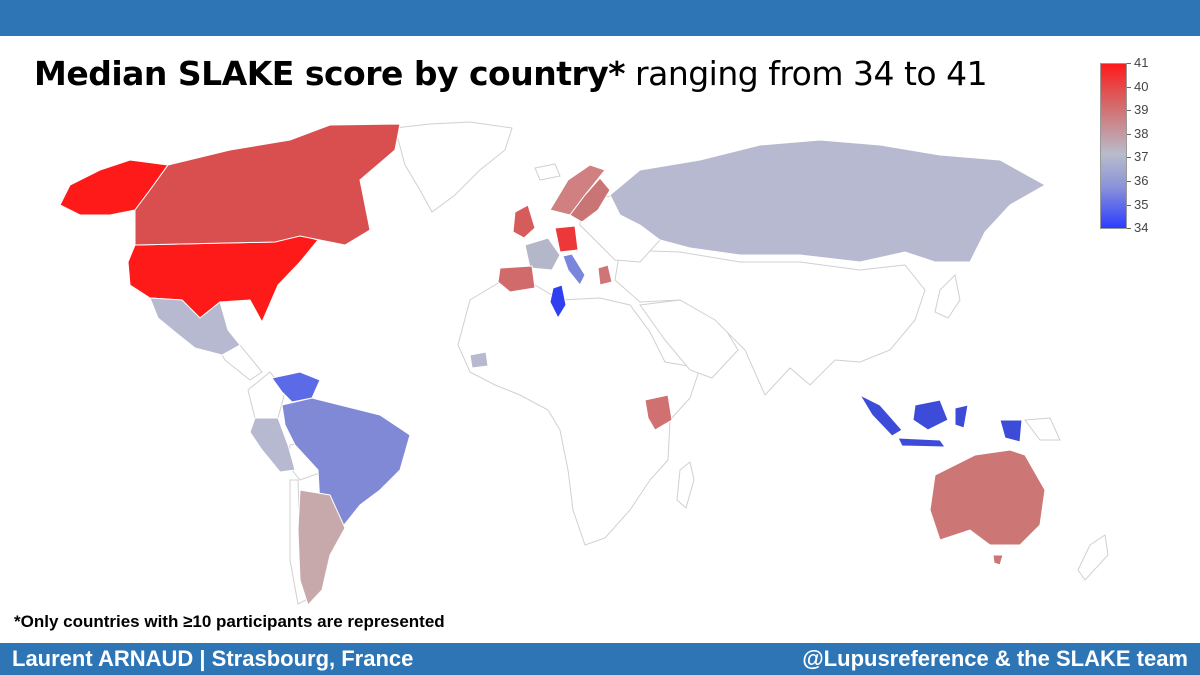  I want to click on country-peru, so click(272, 445).